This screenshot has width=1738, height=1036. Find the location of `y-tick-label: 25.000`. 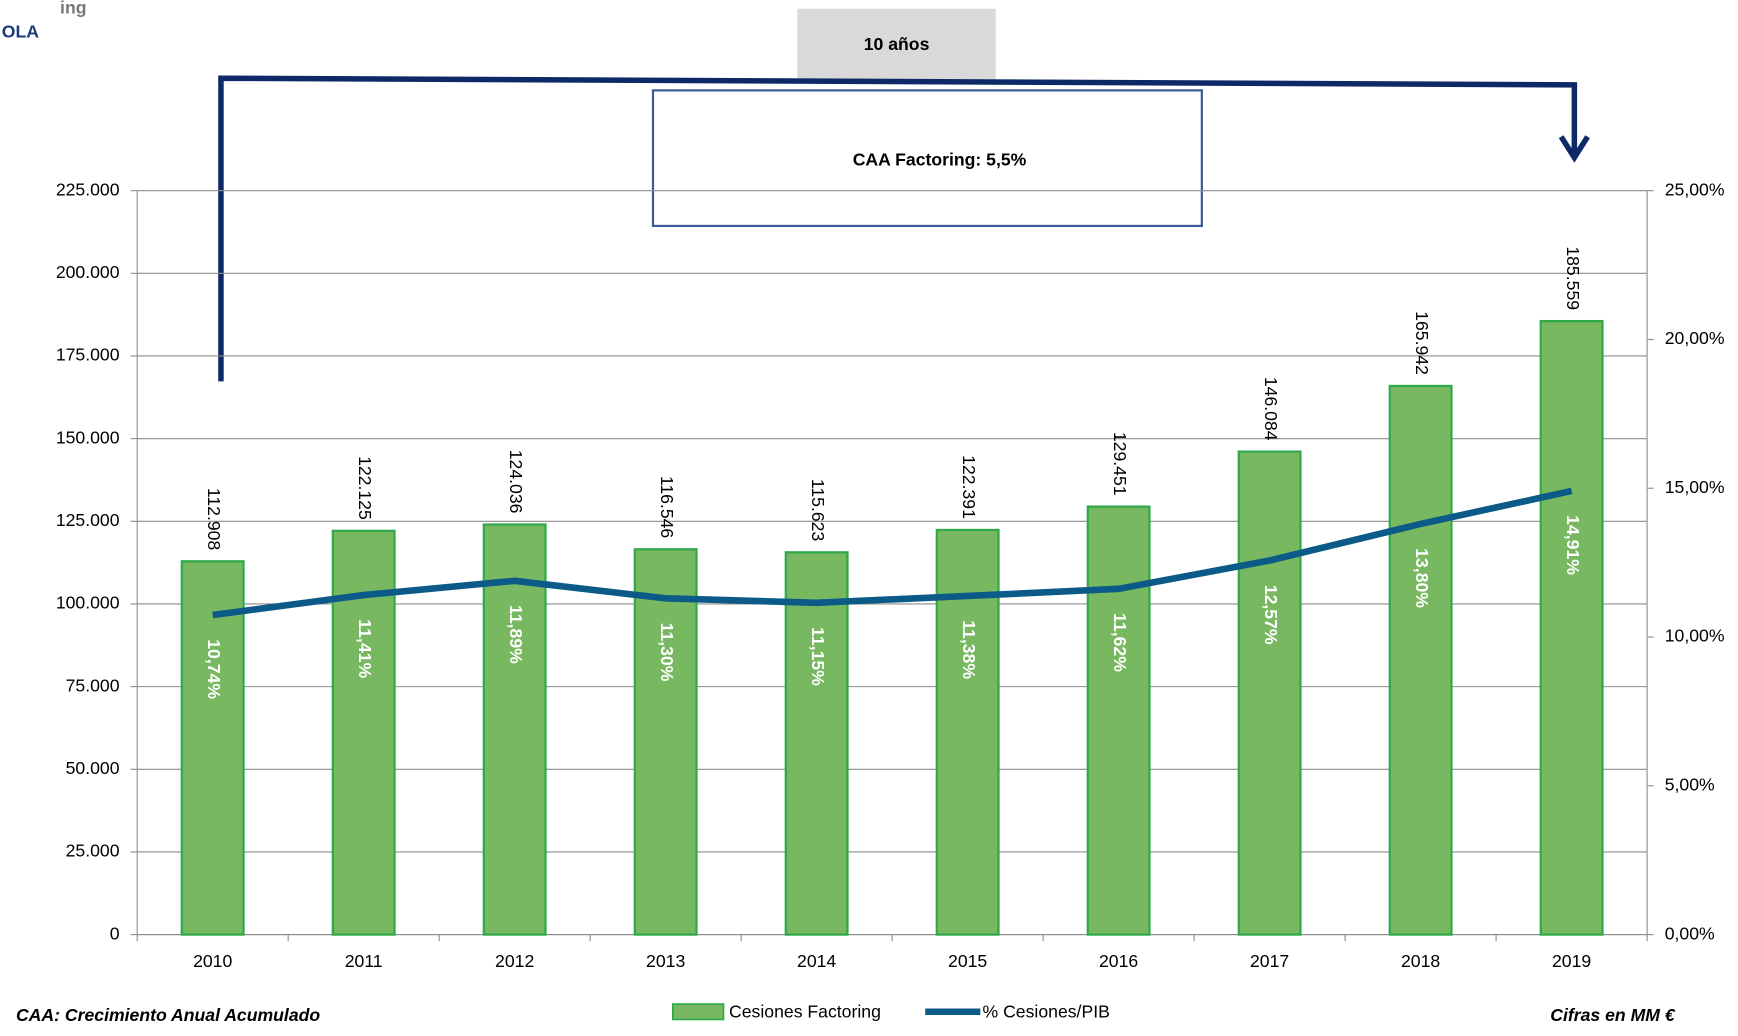

y-tick-label: 25.000 is located at coordinates (93, 851).